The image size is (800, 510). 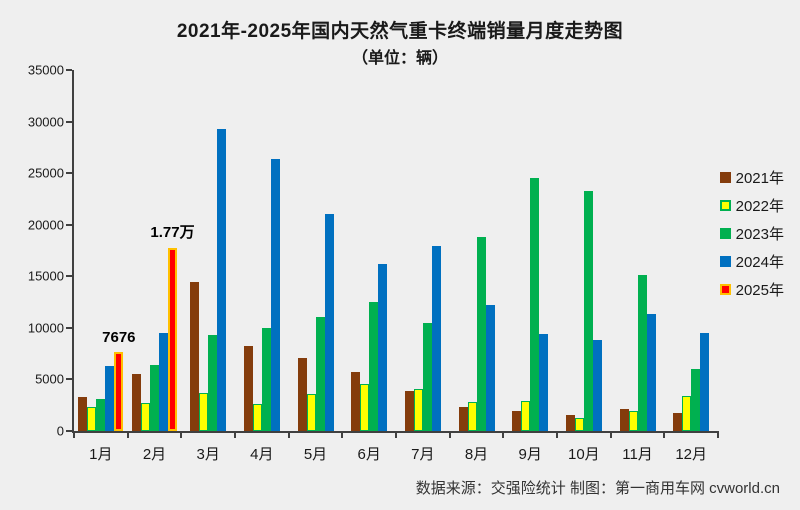 I want to click on legend-label-2022: 2022年, so click(x=759, y=206).